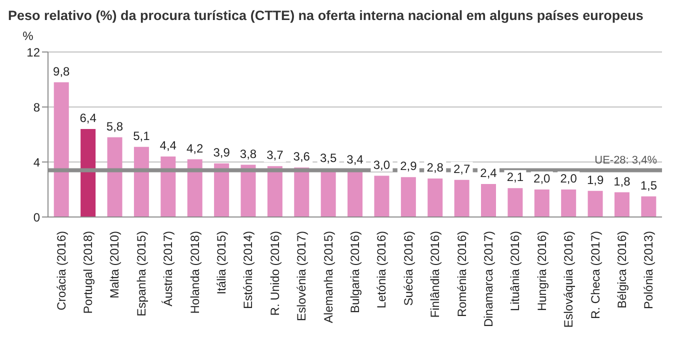 The width and height of the screenshot is (680, 340). What do you see at coordinates (36, 107) in the screenshot?
I see `y-tick-label: 8` at bounding box center [36, 107].